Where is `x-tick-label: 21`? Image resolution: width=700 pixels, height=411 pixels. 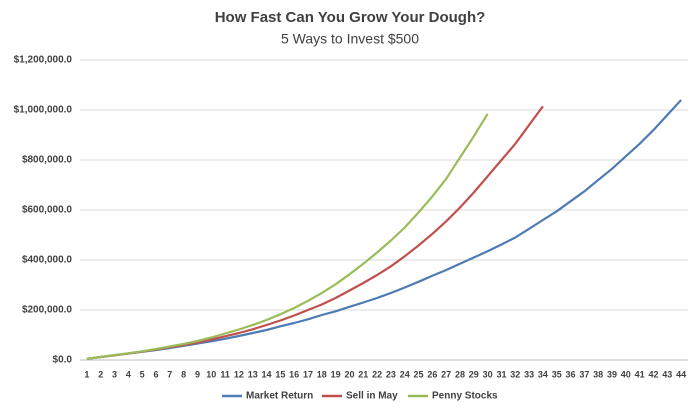
x-tick-label: 21 is located at coordinates (363, 374).